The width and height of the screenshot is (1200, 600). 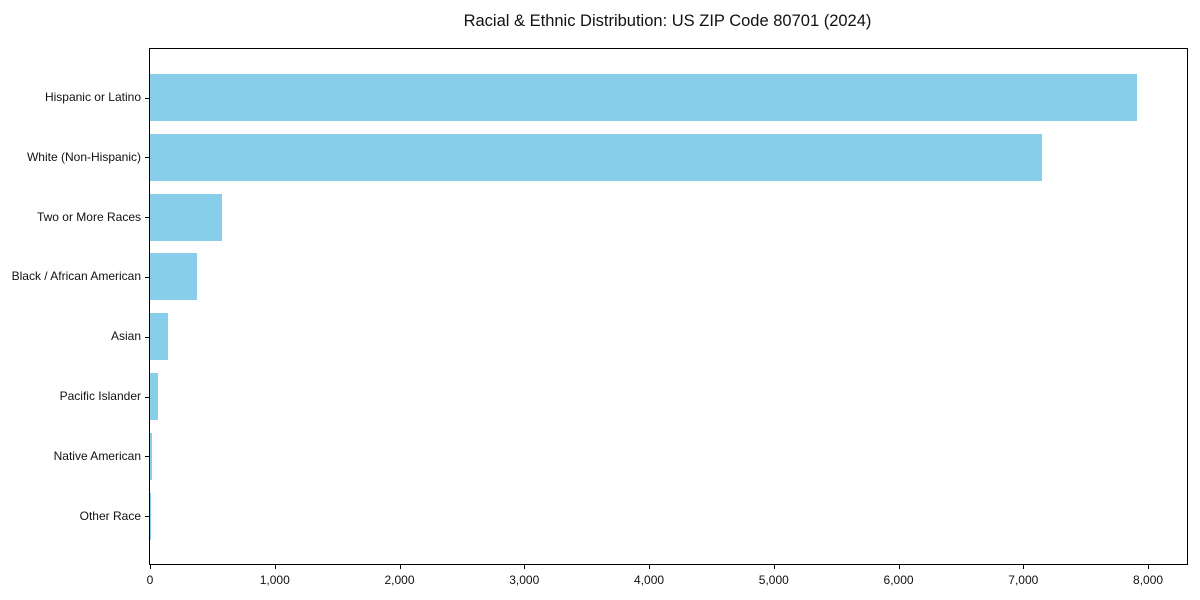 I want to click on bar-white-non-hispanic, so click(x=596, y=157).